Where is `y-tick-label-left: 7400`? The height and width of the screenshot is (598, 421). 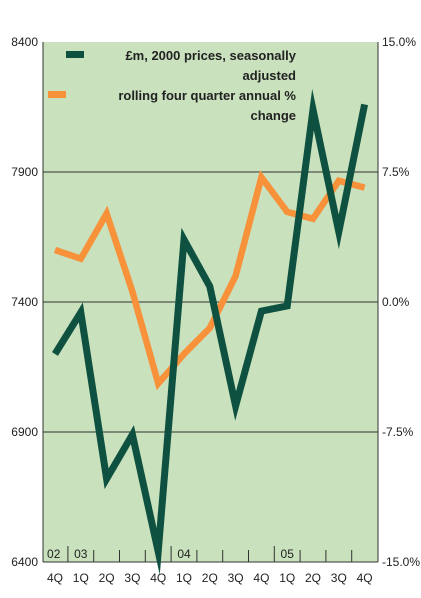
y-tick-label-left: 7400 is located at coordinates (24, 302).